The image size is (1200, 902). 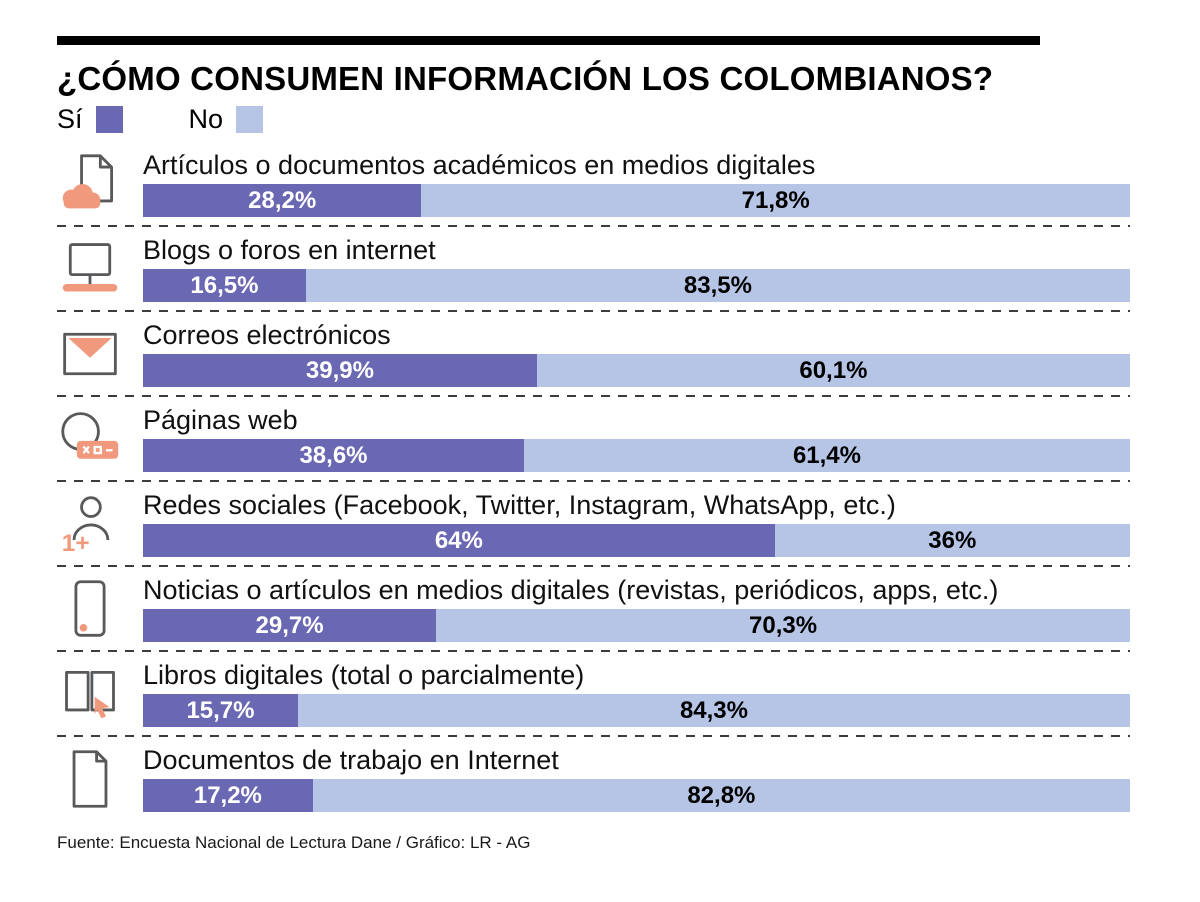 I want to click on category-label: Páginas web, so click(x=220, y=420).